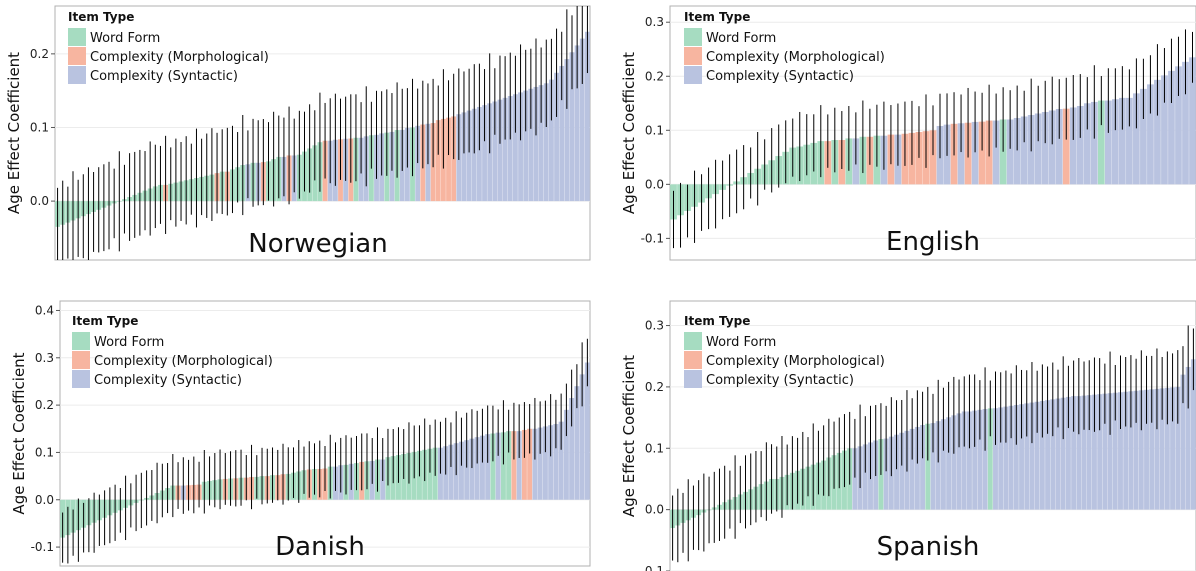  Describe the element at coordinates (717, 321) in the screenshot. I see `legend-title: Item Type` at that location.